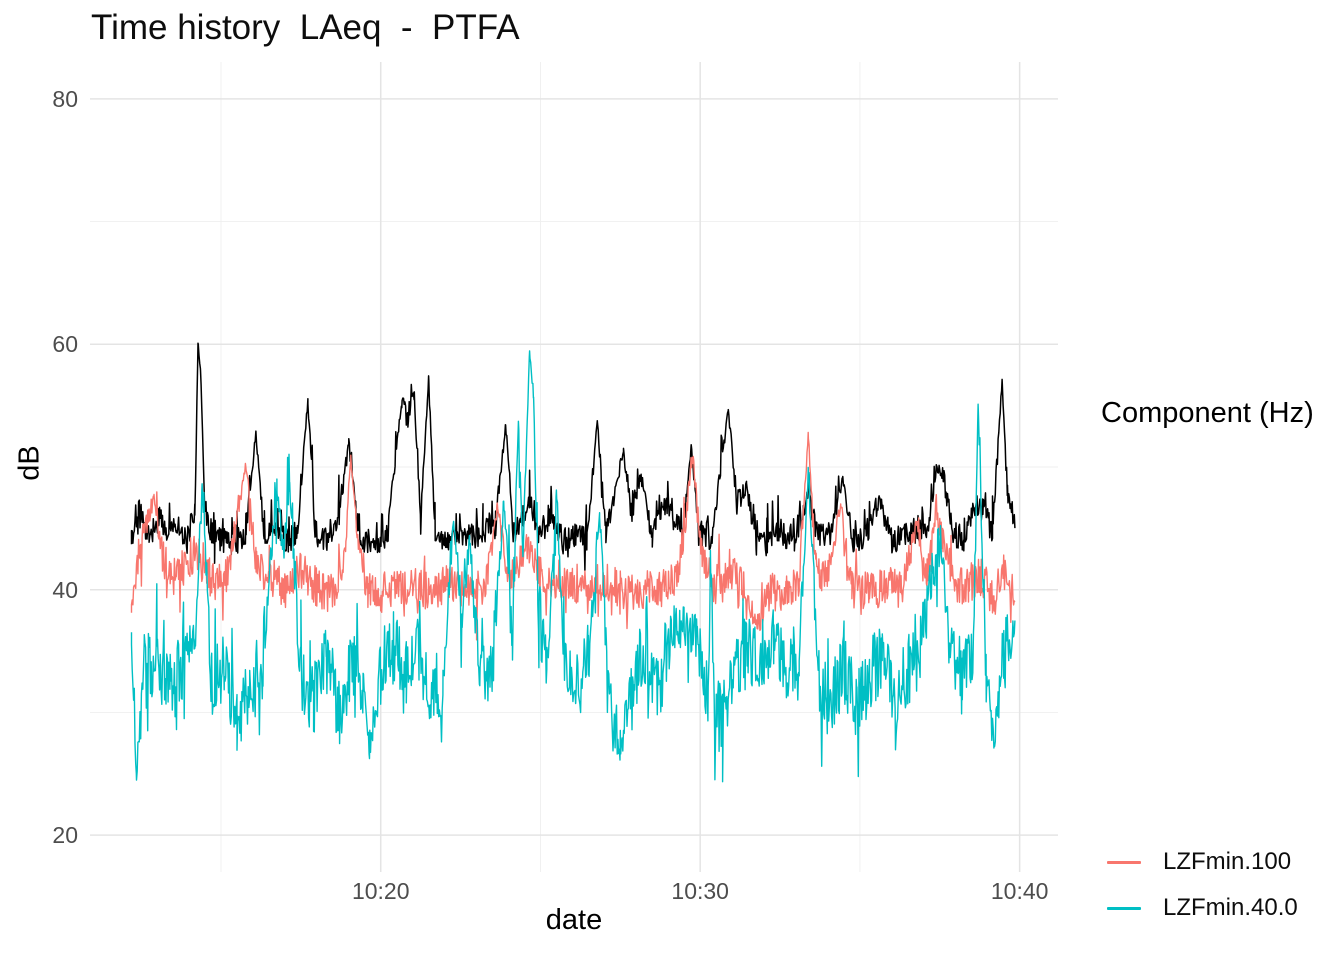  I want to click on legend-label-lzfmin-100: LZFmin.100, so click(1227, 861).